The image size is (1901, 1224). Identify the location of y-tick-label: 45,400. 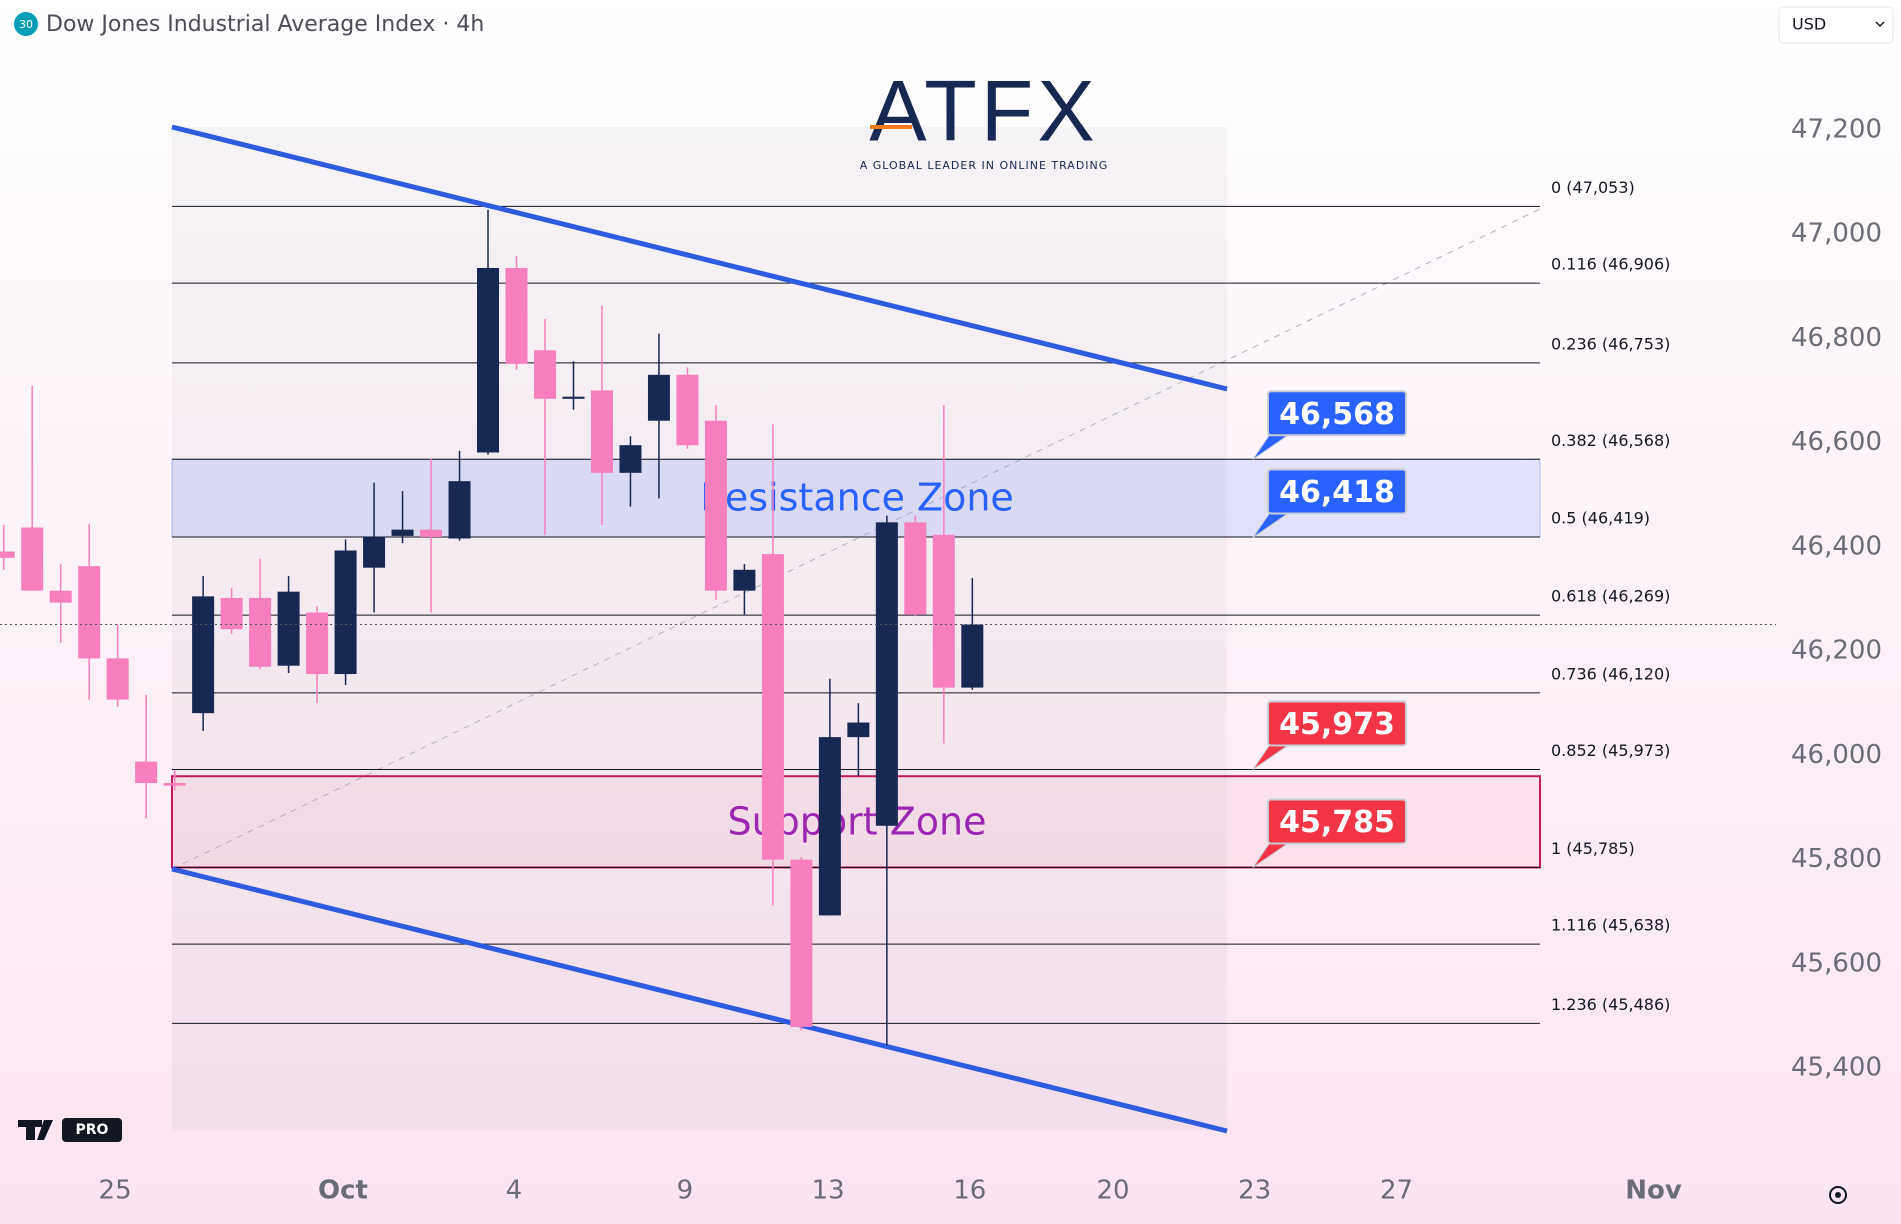
(1836, 1068).